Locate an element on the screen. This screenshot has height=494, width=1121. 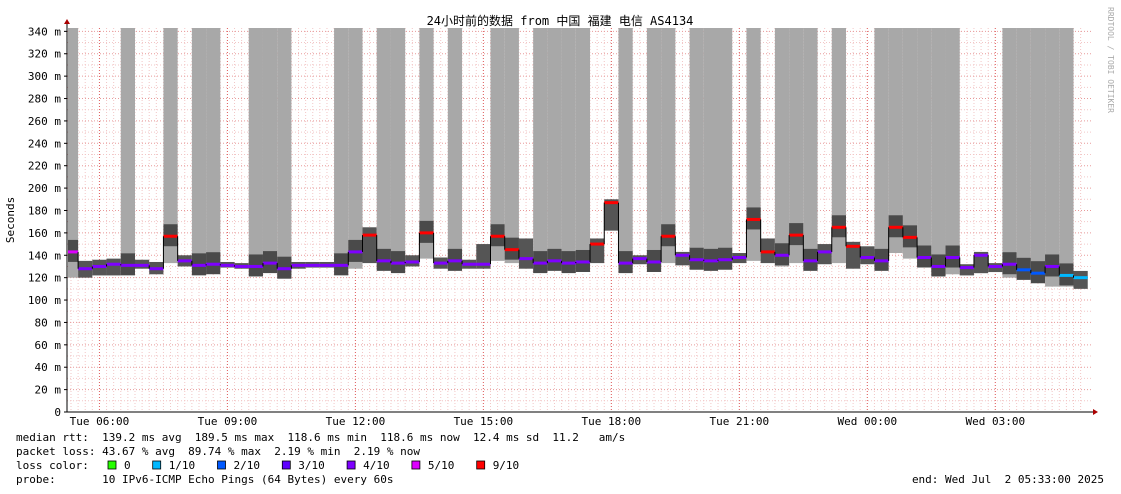
y-tick-label: 0 is located at coordinates (57, 412).